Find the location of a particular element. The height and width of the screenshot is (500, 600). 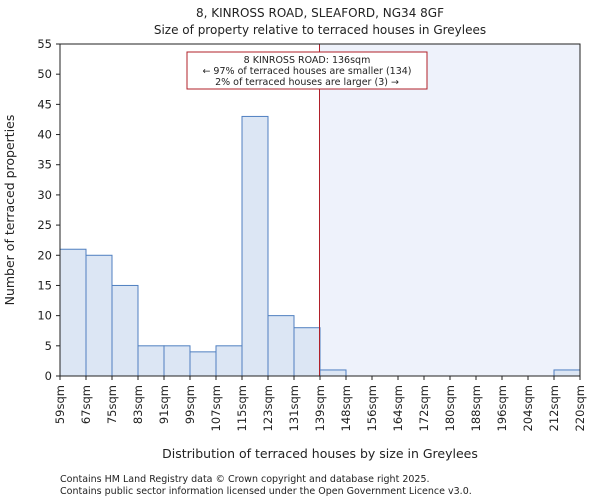

y-axis-ticks: 0 5 10 15 20 25 30 35 40 45 50 55 is located at coordinates (48, 210).